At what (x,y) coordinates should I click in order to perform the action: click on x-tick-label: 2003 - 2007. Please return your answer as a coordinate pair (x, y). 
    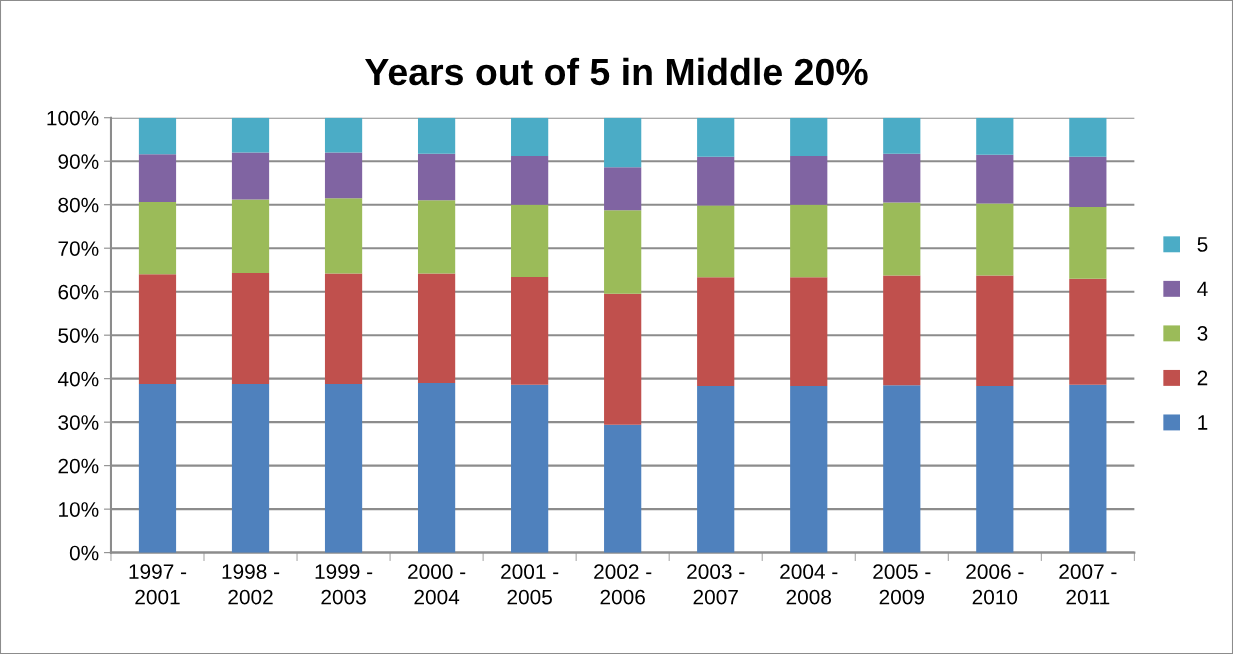
    Looking at the image, I should click on (716, 584).